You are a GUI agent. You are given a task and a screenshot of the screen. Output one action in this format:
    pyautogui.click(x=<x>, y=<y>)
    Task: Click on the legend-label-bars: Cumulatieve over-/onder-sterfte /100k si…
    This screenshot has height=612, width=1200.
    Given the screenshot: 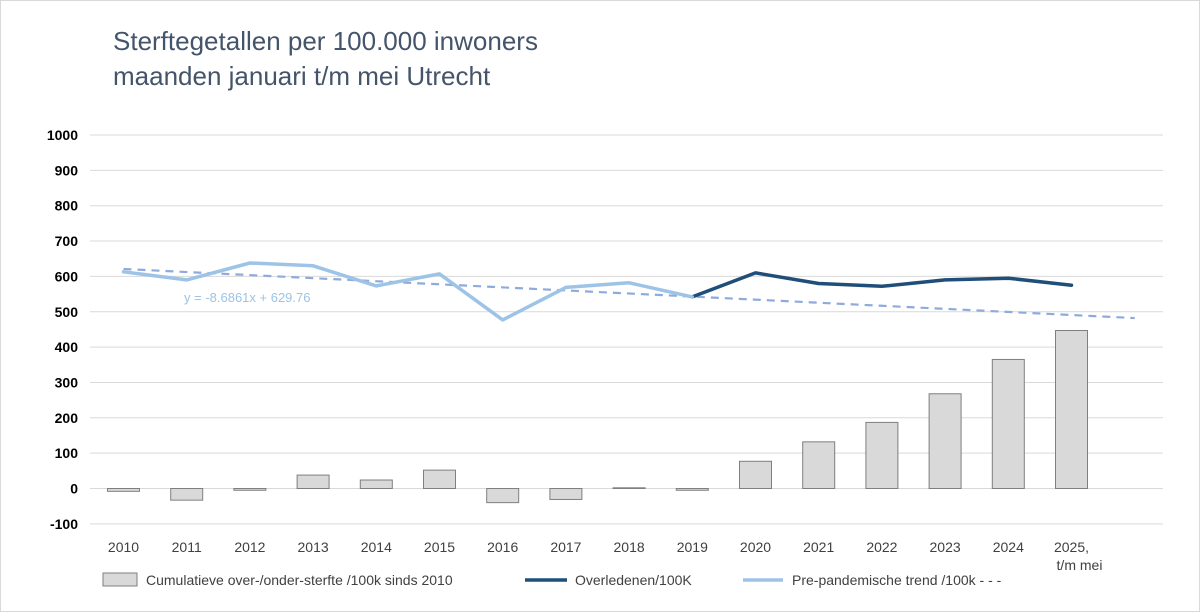 What is the action you would take?
    pyautogui.click(x=299, y=580)
    